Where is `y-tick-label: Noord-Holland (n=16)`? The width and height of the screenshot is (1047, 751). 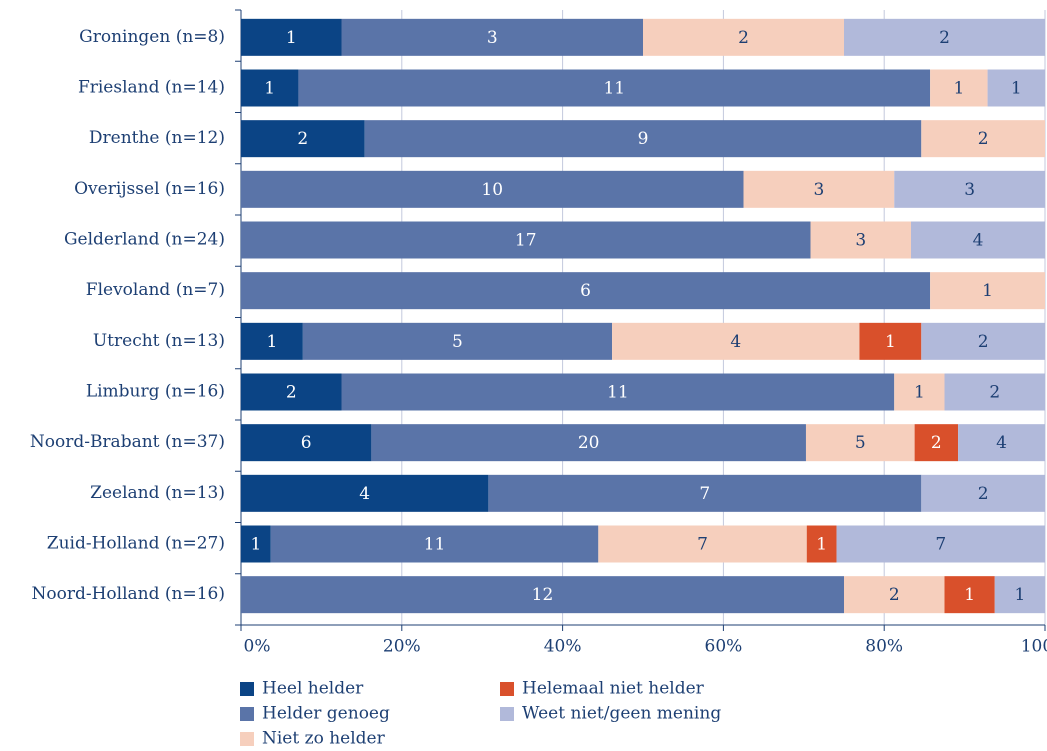
y-tick-label: Noord-Holland (n=16) is located at coordinates (129, 594).